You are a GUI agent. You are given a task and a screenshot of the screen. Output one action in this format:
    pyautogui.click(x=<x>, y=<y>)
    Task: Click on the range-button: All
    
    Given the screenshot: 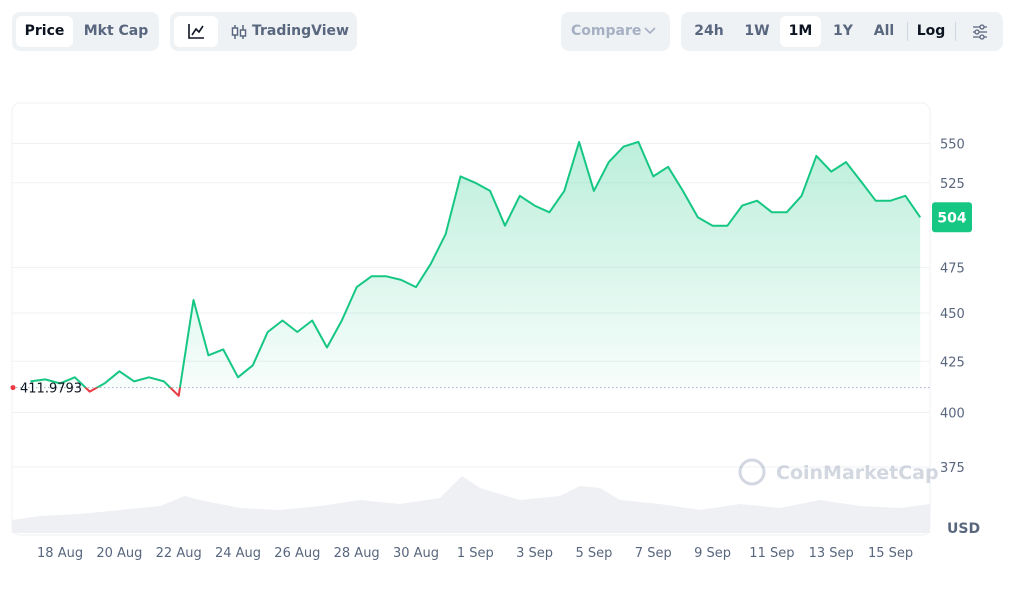 What is the action you would take?
    pyautogui.click(x=884, y=31)
    